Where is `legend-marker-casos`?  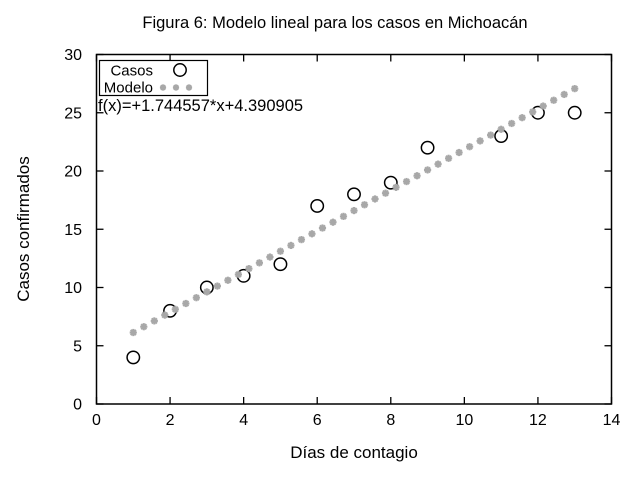
legend-marker-casos is located at coordinates (180, 70).